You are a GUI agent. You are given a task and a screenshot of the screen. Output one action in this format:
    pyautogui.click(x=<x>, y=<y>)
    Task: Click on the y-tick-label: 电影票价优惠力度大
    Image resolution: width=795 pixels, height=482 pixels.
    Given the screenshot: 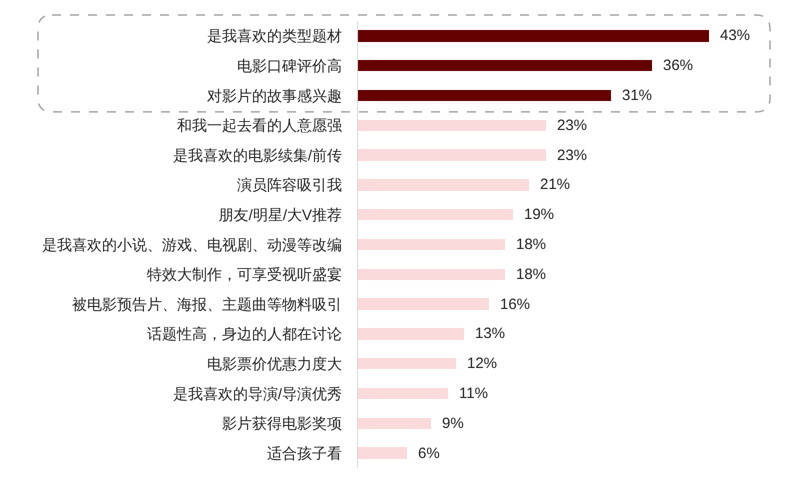 What is the action you would take?
    pyautogui.click(x=274, y=364)
    